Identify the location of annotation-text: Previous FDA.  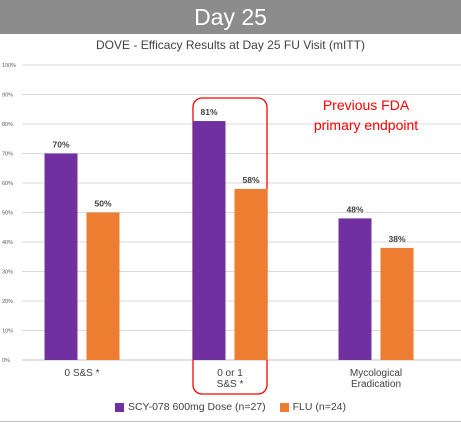
(366, 105).